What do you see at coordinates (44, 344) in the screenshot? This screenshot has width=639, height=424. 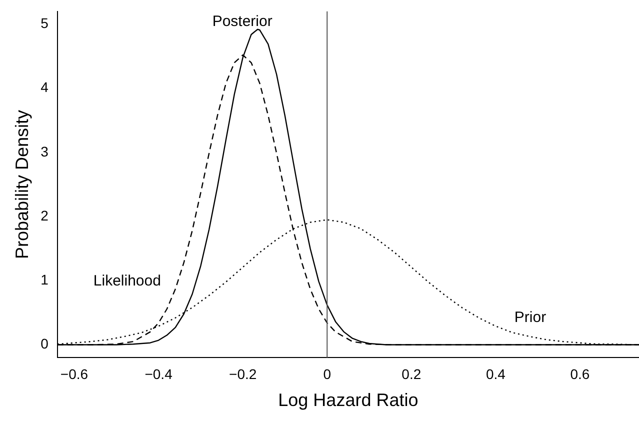 I see `y-tick-label: 0` at bounding box center [44, 344].